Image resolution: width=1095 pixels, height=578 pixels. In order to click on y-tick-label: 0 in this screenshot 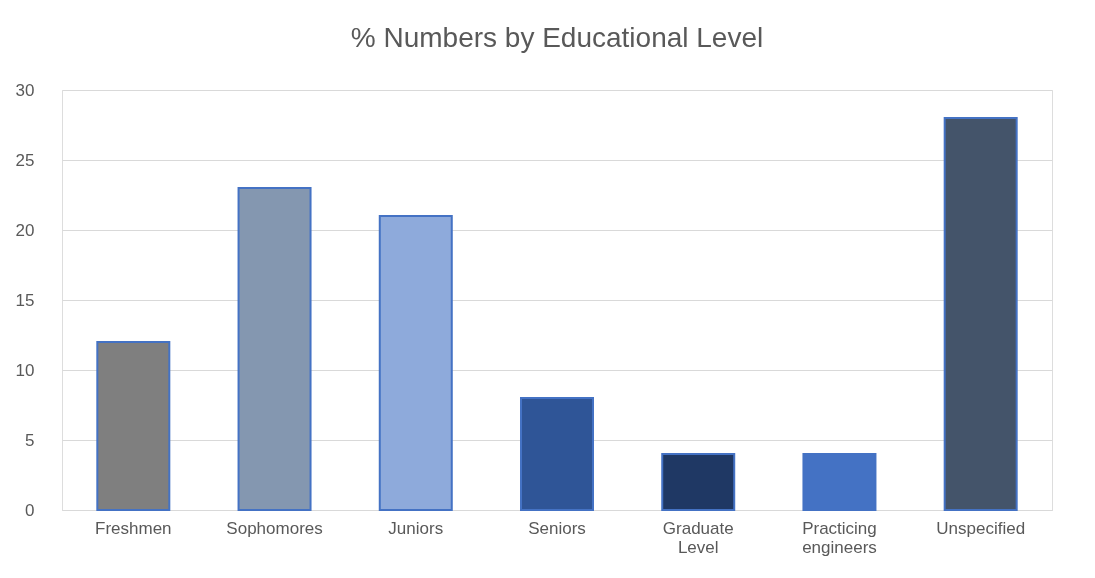, I will do `click(30, 510)`.